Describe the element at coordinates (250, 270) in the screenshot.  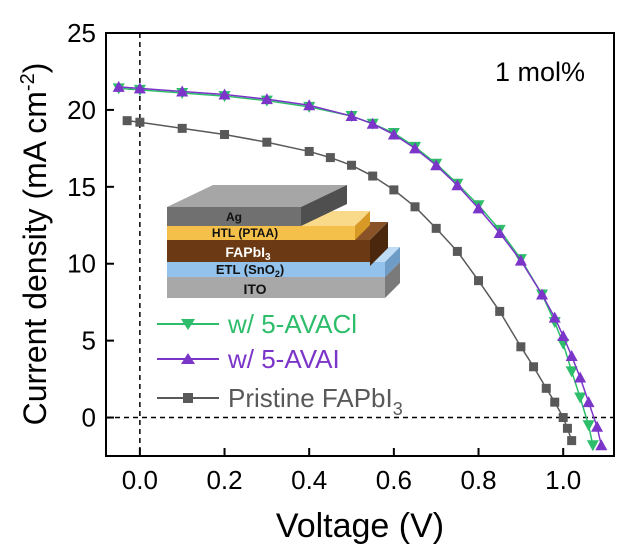
I see `etl-label: ETL (SnO2)` at that location.